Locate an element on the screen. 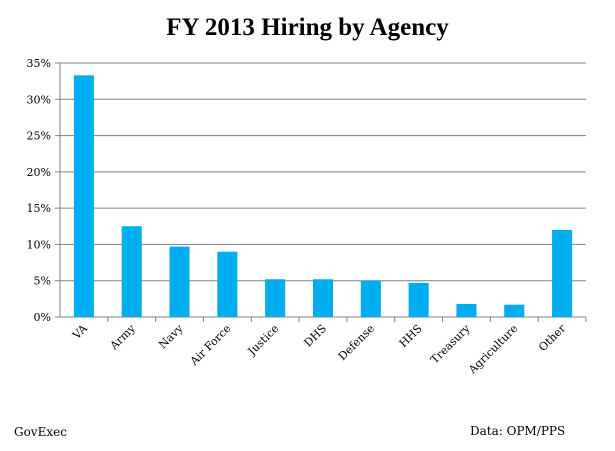 Image resolution: width=615 pixels, height=451 pixels. y-tick-label: 35% is located at coordinates (39, 63).